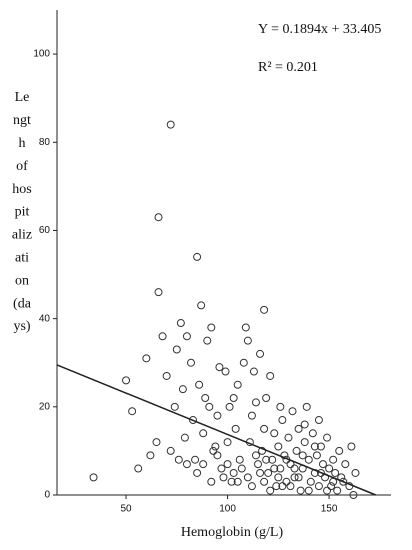 The image size is (412, 550). What do you see at coordinates (45, 230) in the screenshot?
I see `y-tick-label: 60` at bounding box center [45, 230].